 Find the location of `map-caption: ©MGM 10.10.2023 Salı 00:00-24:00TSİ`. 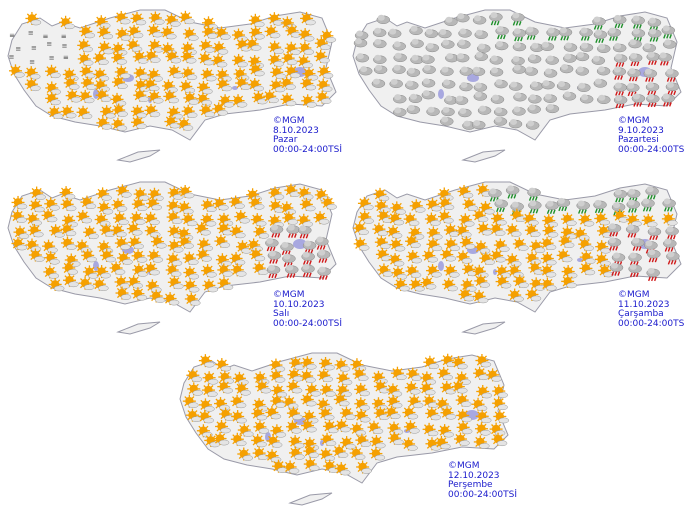

map-caption: ©MGM 10.10.2023 Salı 00:00-24:00TSİ is located at coordinates (307, 310).